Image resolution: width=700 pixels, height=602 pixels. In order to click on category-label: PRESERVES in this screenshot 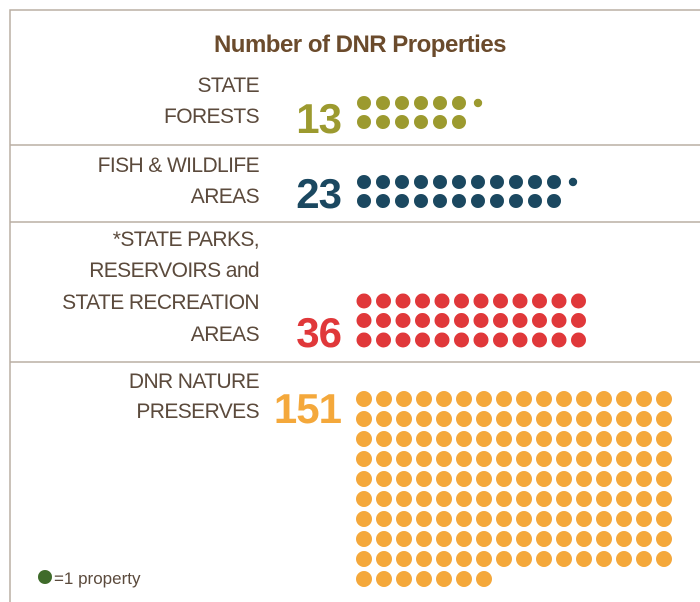, I will do `click(197, 411)`.